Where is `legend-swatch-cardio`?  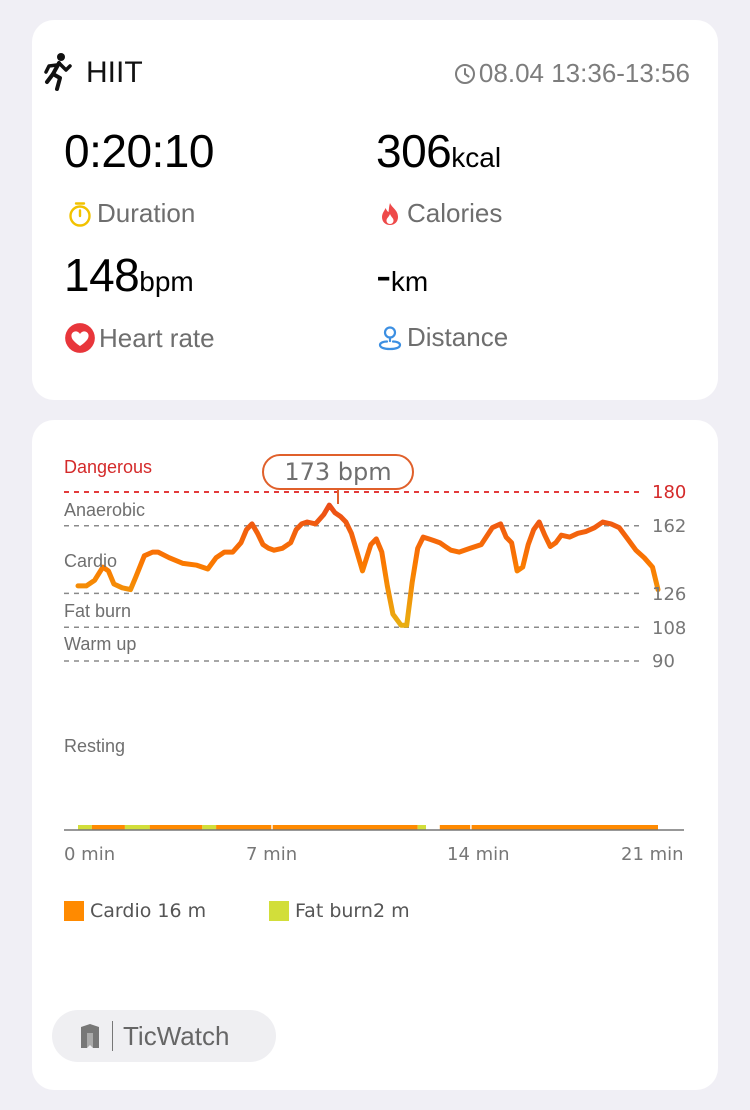 legend-swatch-cardio is located at coordinates (74, 911).